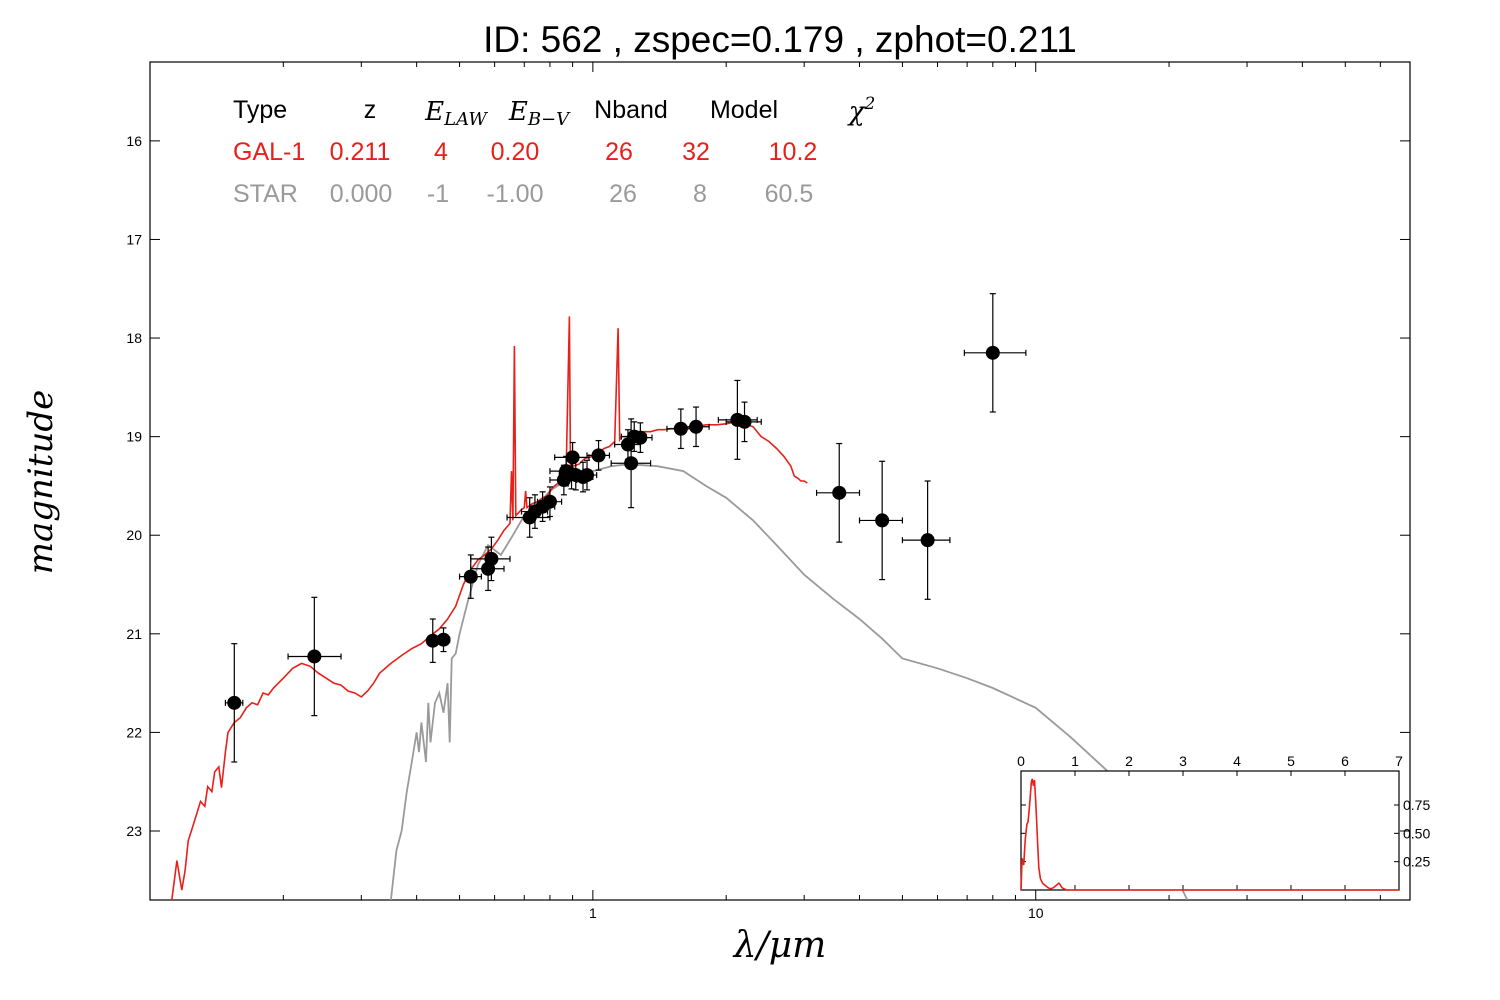 This screenshot has width=1500, height=1000. I want to click on gal-chi2: 10.2, so click(793, 152).